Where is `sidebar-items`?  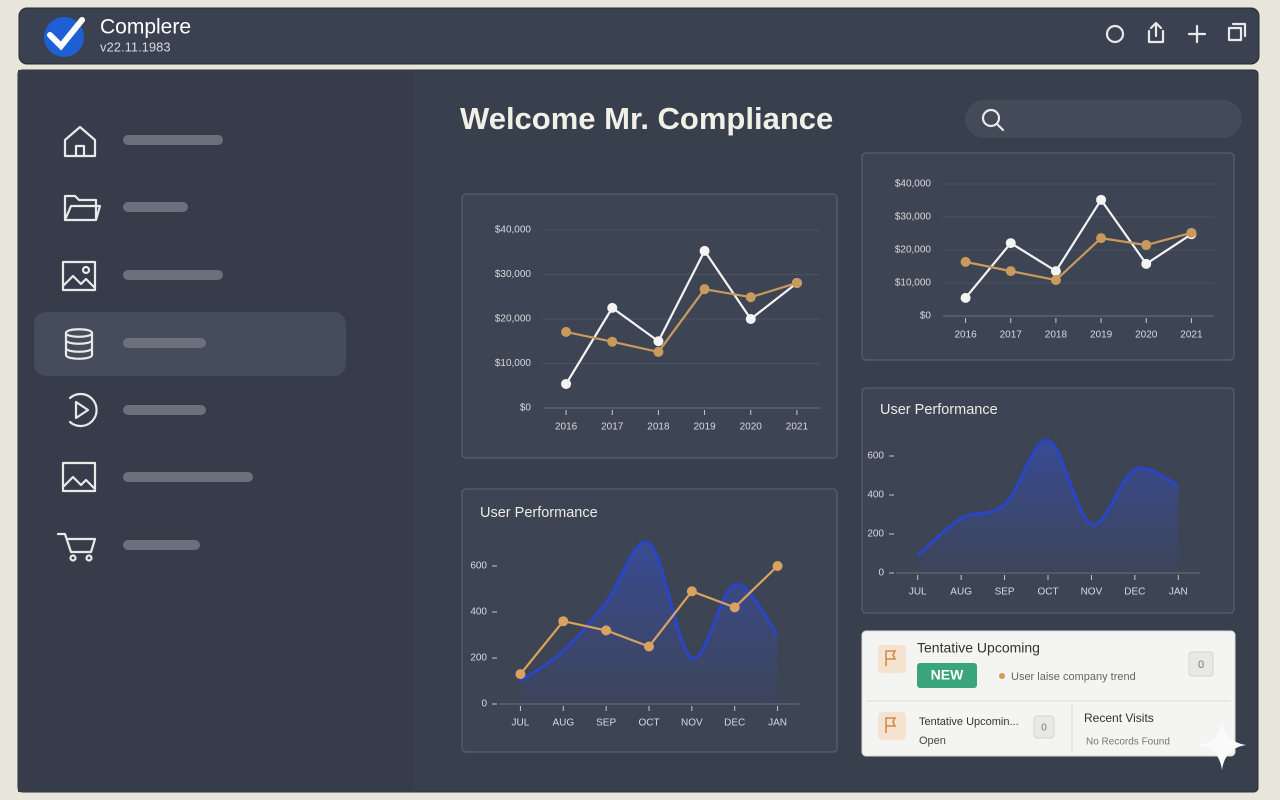
sidebar-items is located at coordinates (154, 343).